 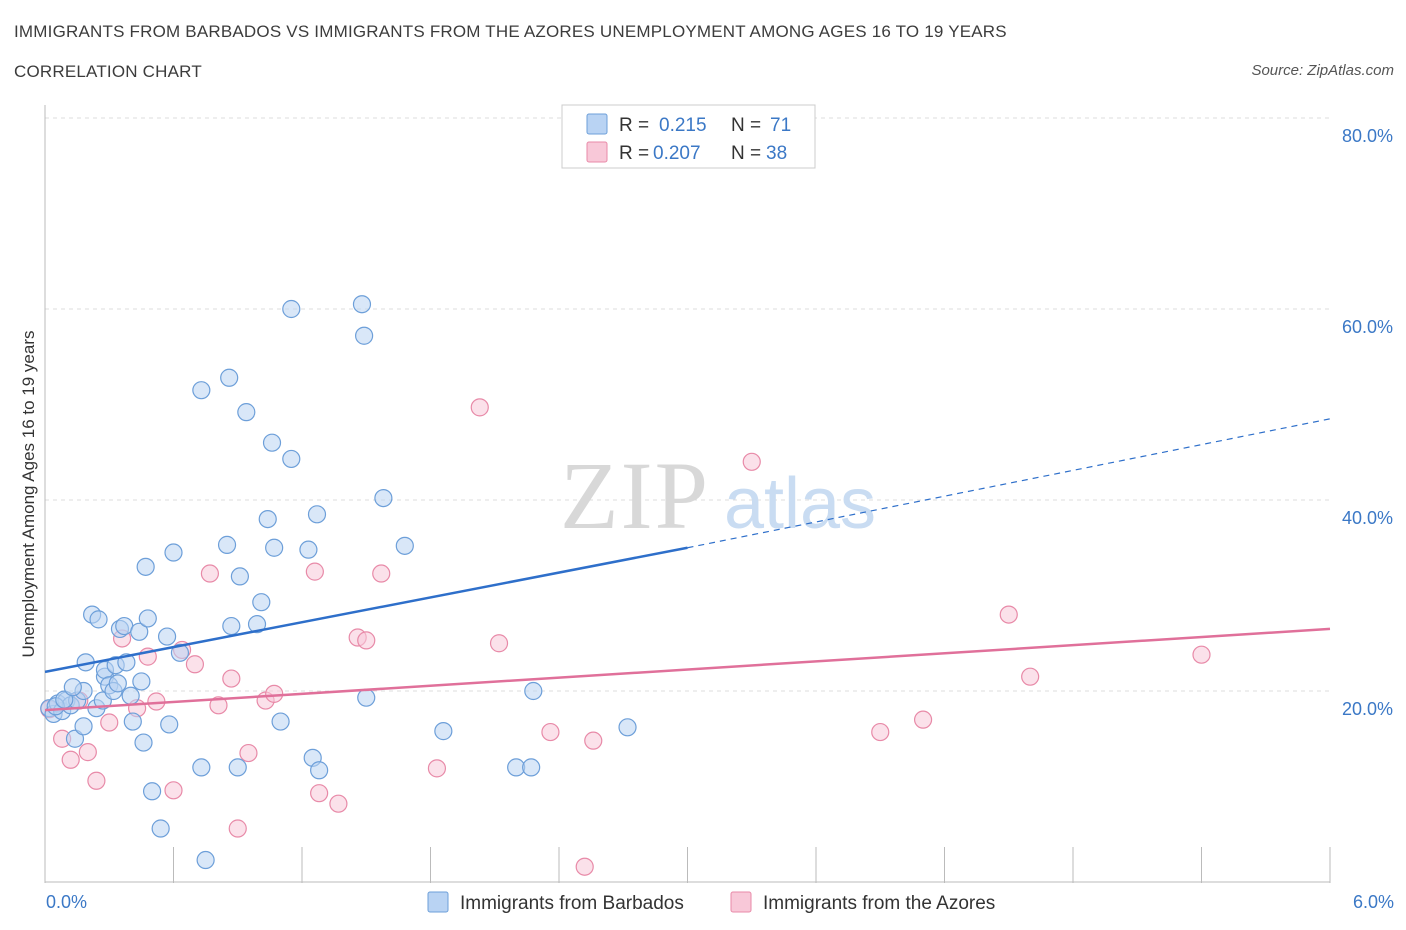 I want to click on y-tick-label-1: 40.0%, so click(x=1367, y=518).